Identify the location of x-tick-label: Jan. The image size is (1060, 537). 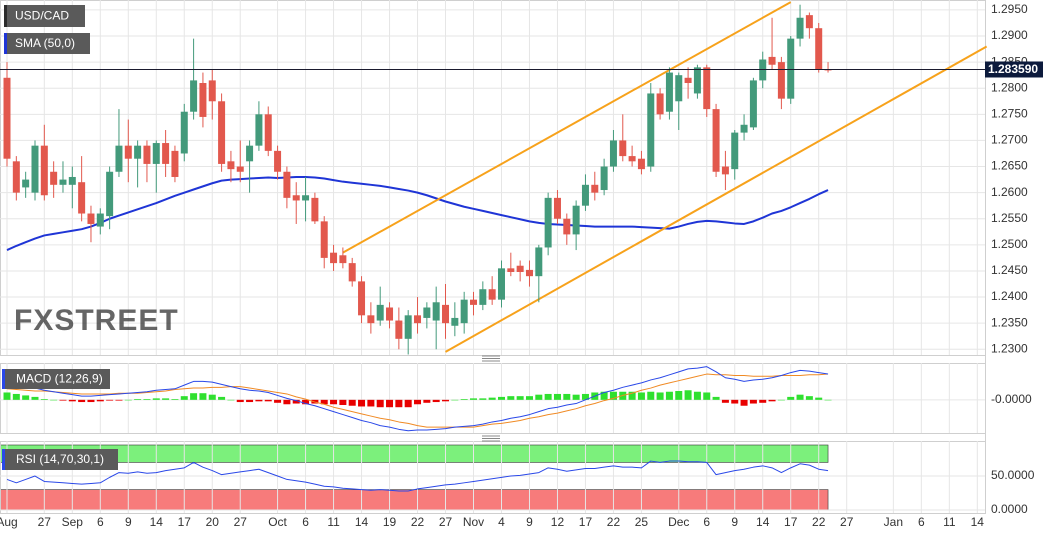
(893, 522).